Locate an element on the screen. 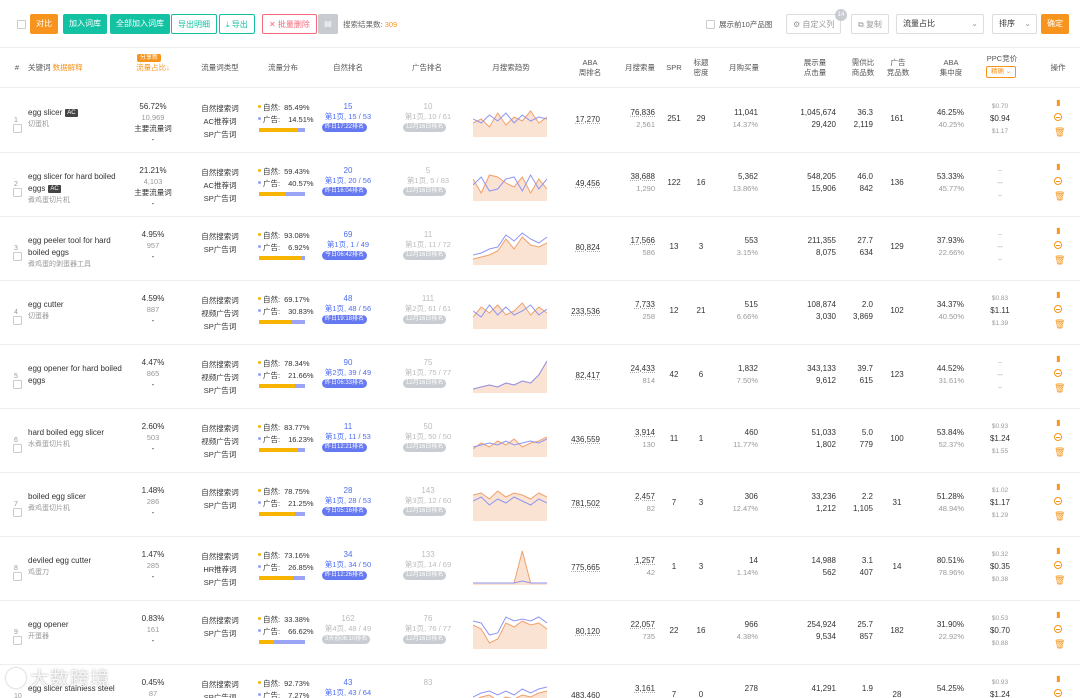 This screenshot has height=698, width=1080. aba-rank-value: 49,456 is located at coordinates (587, 183).